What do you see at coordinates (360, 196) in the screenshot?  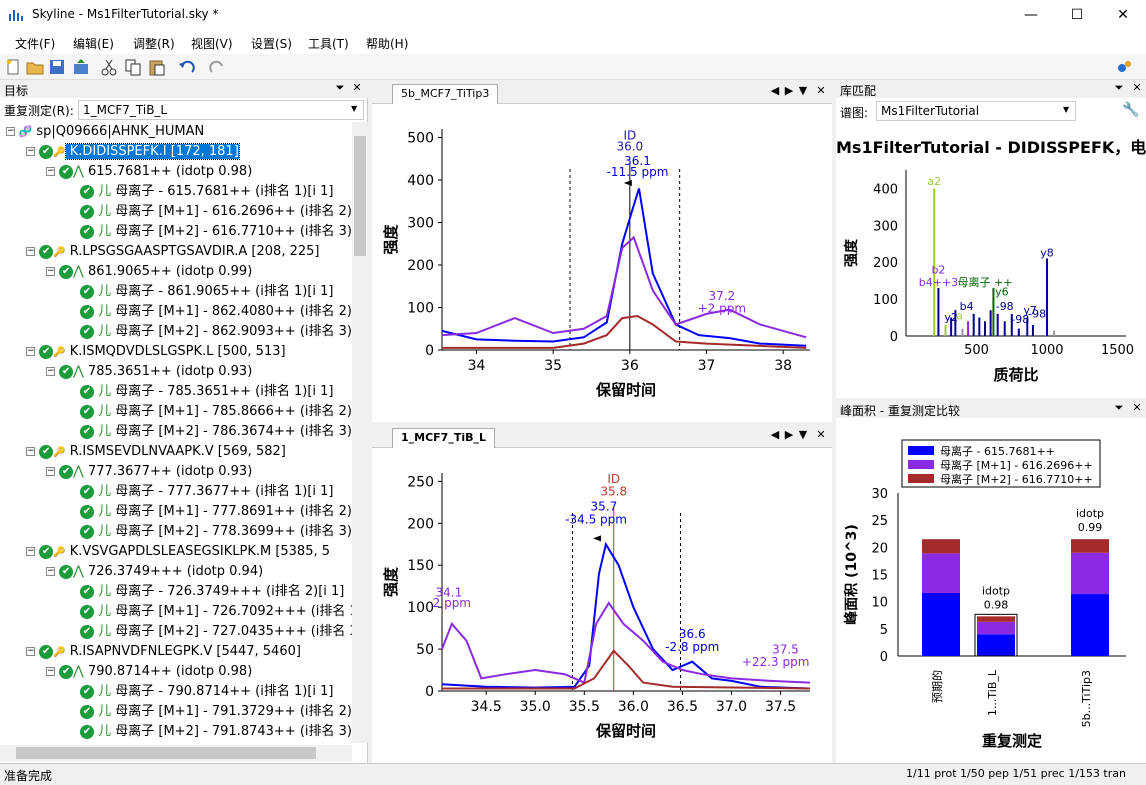 I see `tree-vscroll-thumb` at bounding box center [360, 196].